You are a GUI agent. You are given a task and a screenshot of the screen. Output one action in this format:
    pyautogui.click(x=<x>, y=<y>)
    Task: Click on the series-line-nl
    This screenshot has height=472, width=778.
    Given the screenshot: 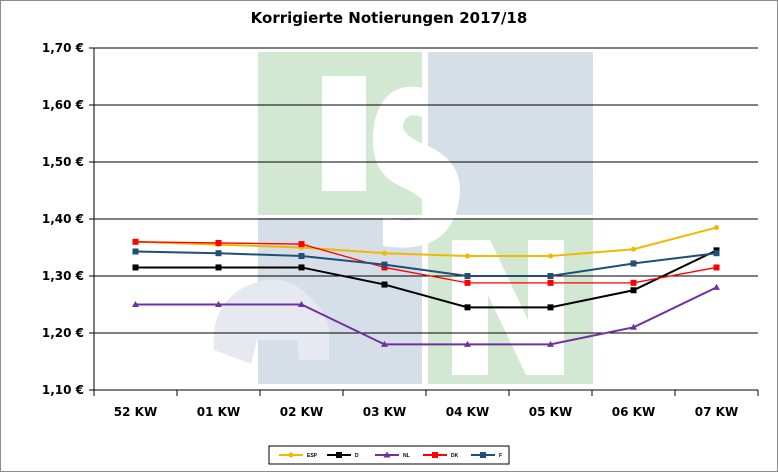 What is the action you would take?
    pyautogui.click(x=426, y=316)
    